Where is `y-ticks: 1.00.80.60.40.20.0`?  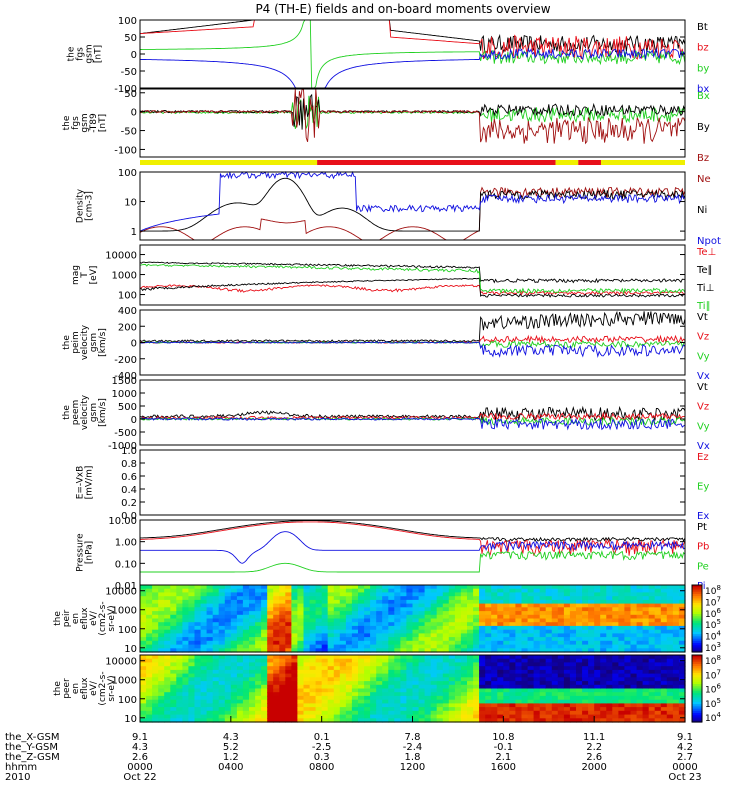
y-ticks: 1.00.80.60.40.20.0 is located at coordinates (403, 484).